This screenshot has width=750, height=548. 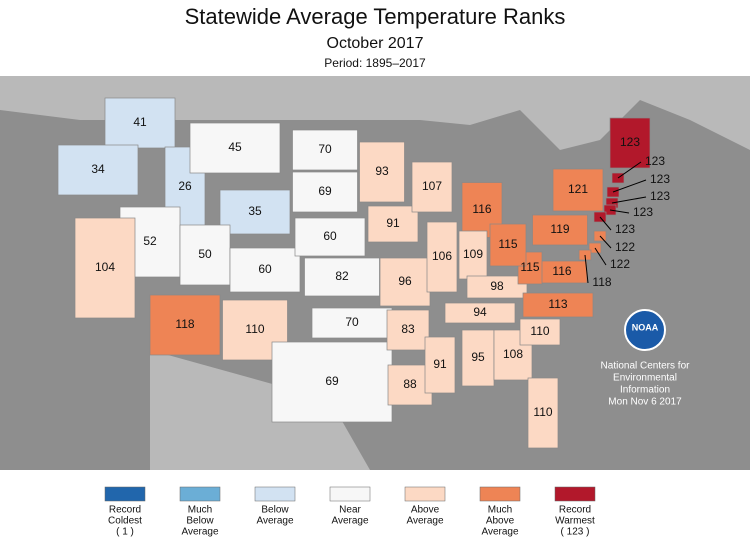 I want to click on legend-label: Above, so click(x=425, y=510).